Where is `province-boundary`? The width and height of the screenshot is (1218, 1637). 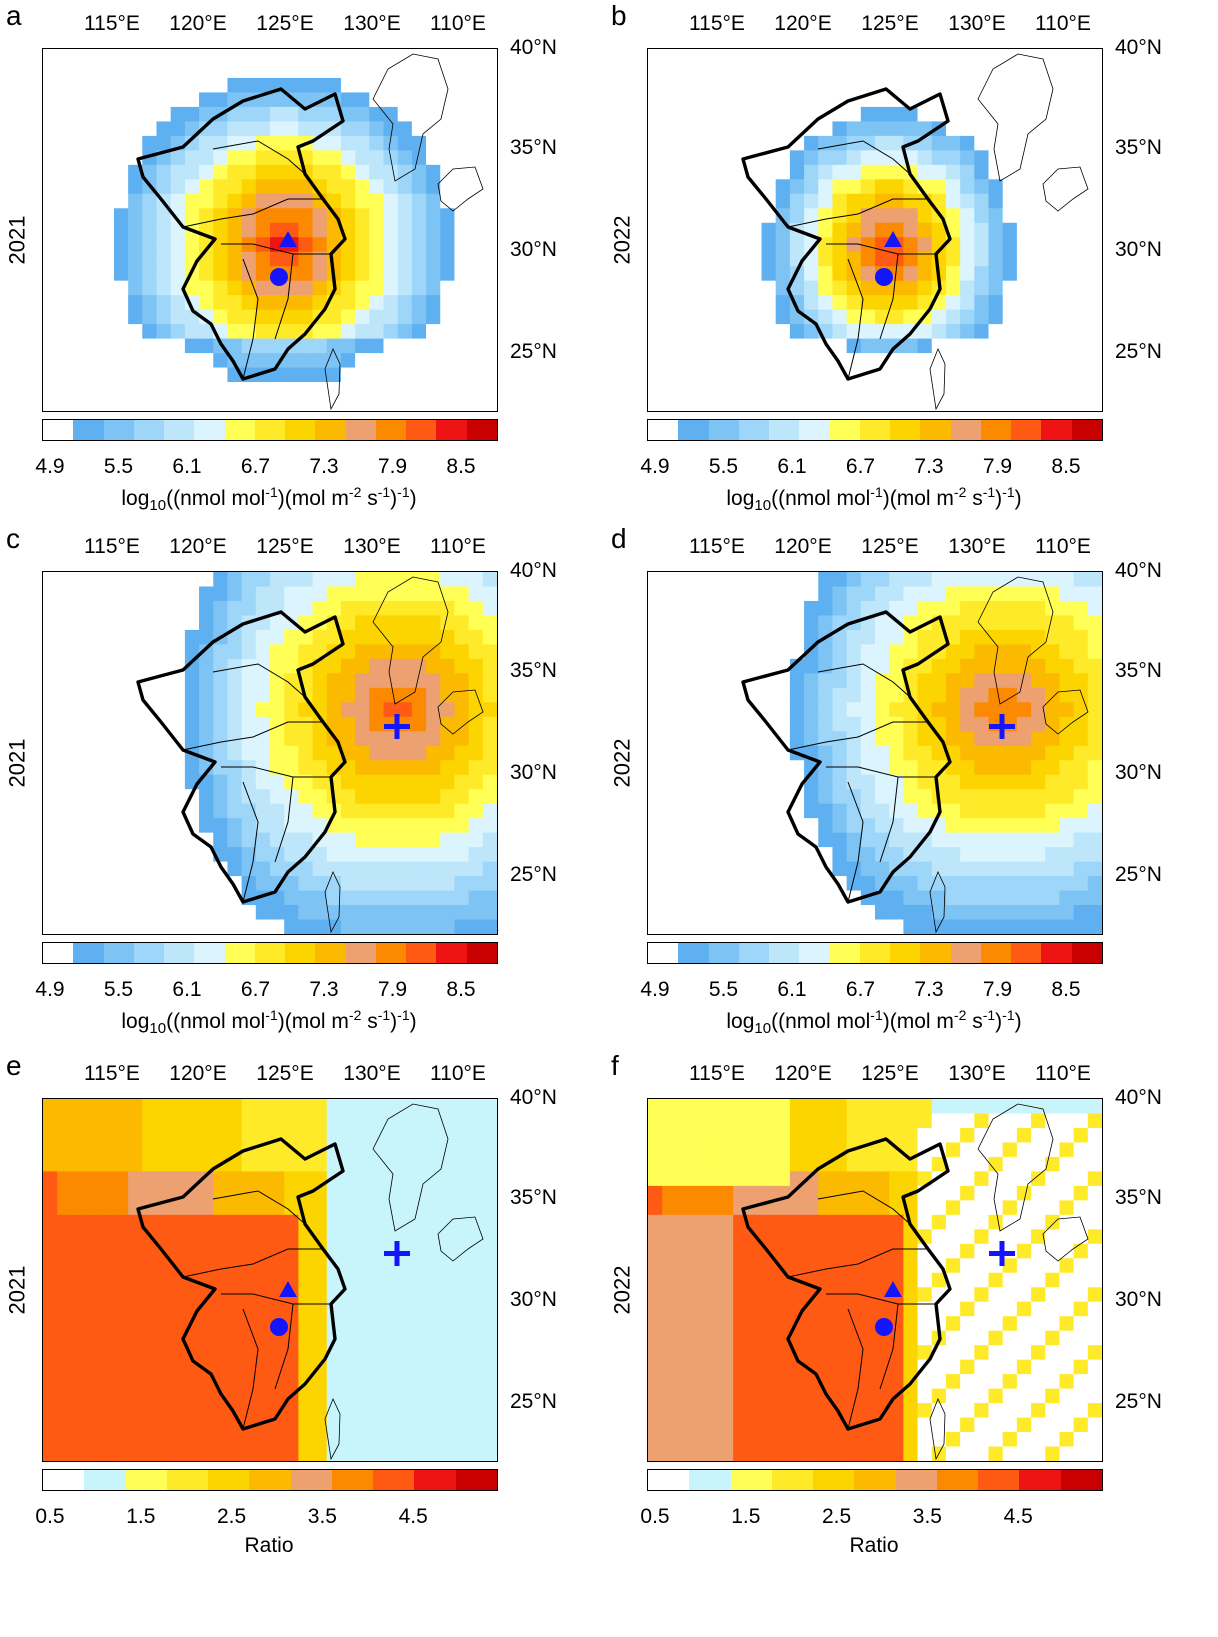 province-boundary is located at coordinates (259, 1207).